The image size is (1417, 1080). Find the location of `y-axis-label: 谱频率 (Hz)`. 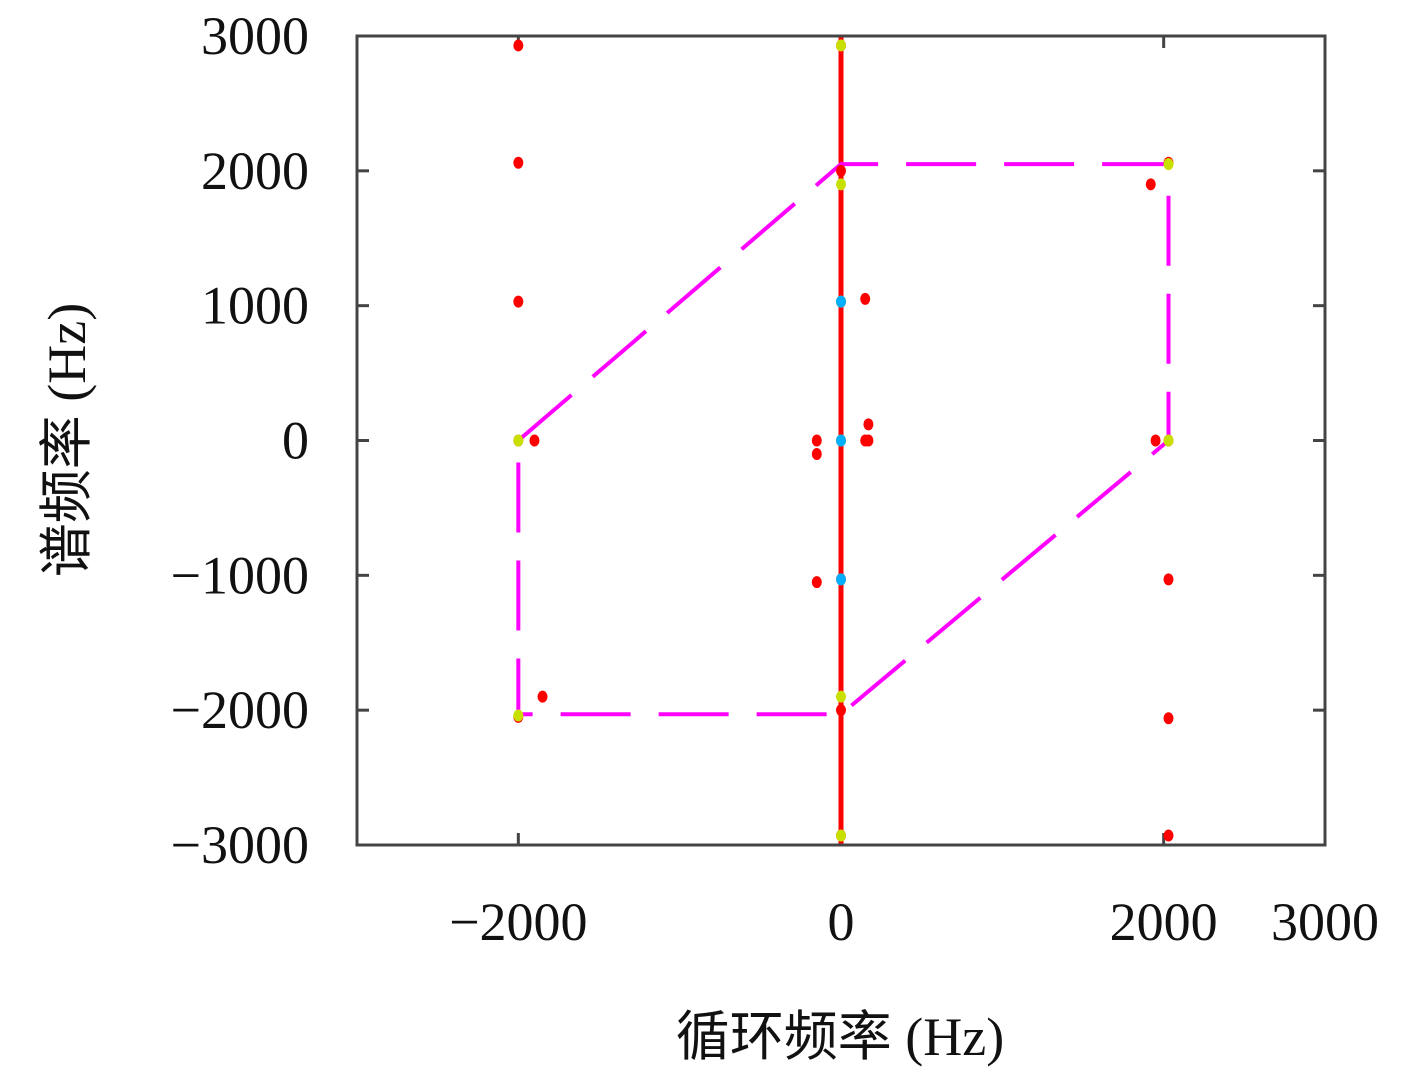

y-axis-label: 谱频率 (Hz) is located at coordinates (67, 440).